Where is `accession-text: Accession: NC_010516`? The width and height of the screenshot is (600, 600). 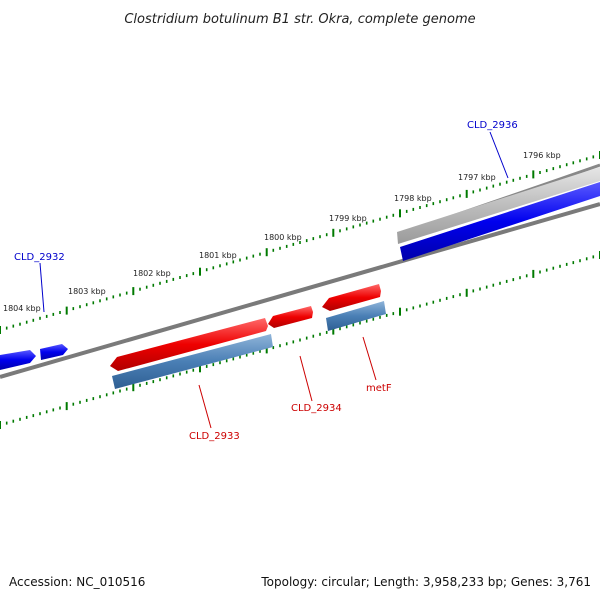
accession-text: Accession: NC_010516 is located at coordinates (77, 582).